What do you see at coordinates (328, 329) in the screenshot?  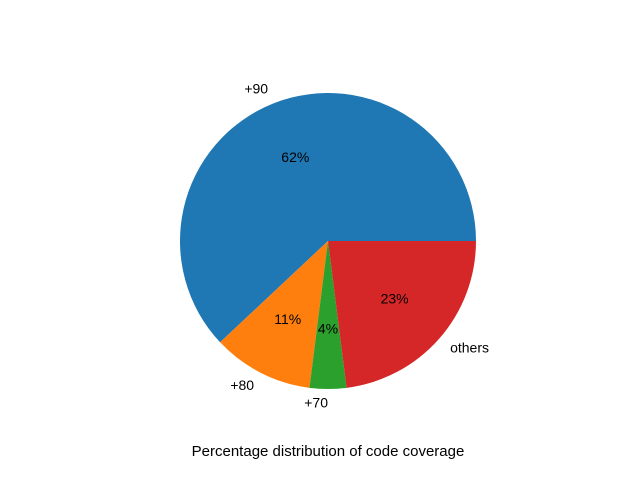 I see `pie-percent-70: 4%` at bounding box center [328, 329].